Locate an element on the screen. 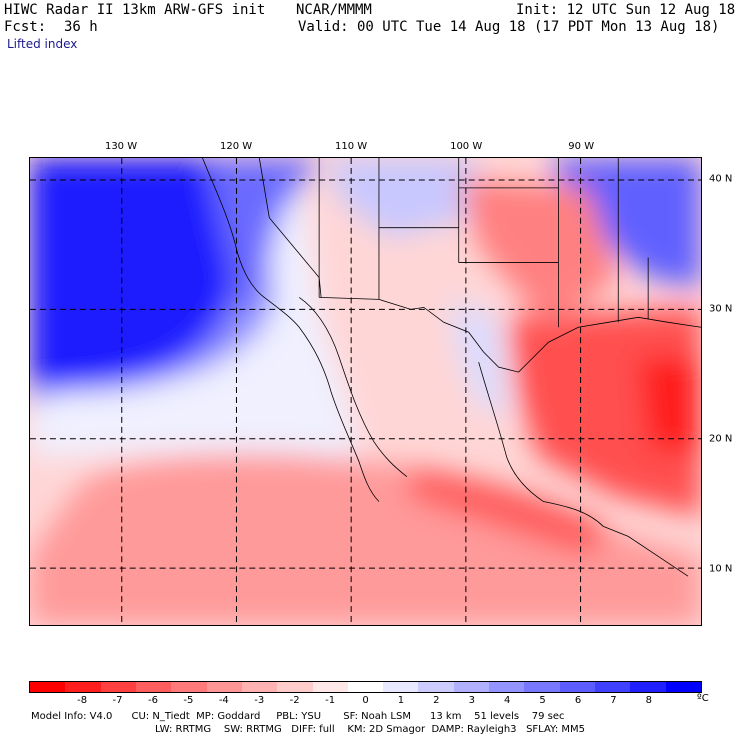 This screenshot has height=740, width=740. forecast-label: Fcst: is located at coordinates (25, 27).